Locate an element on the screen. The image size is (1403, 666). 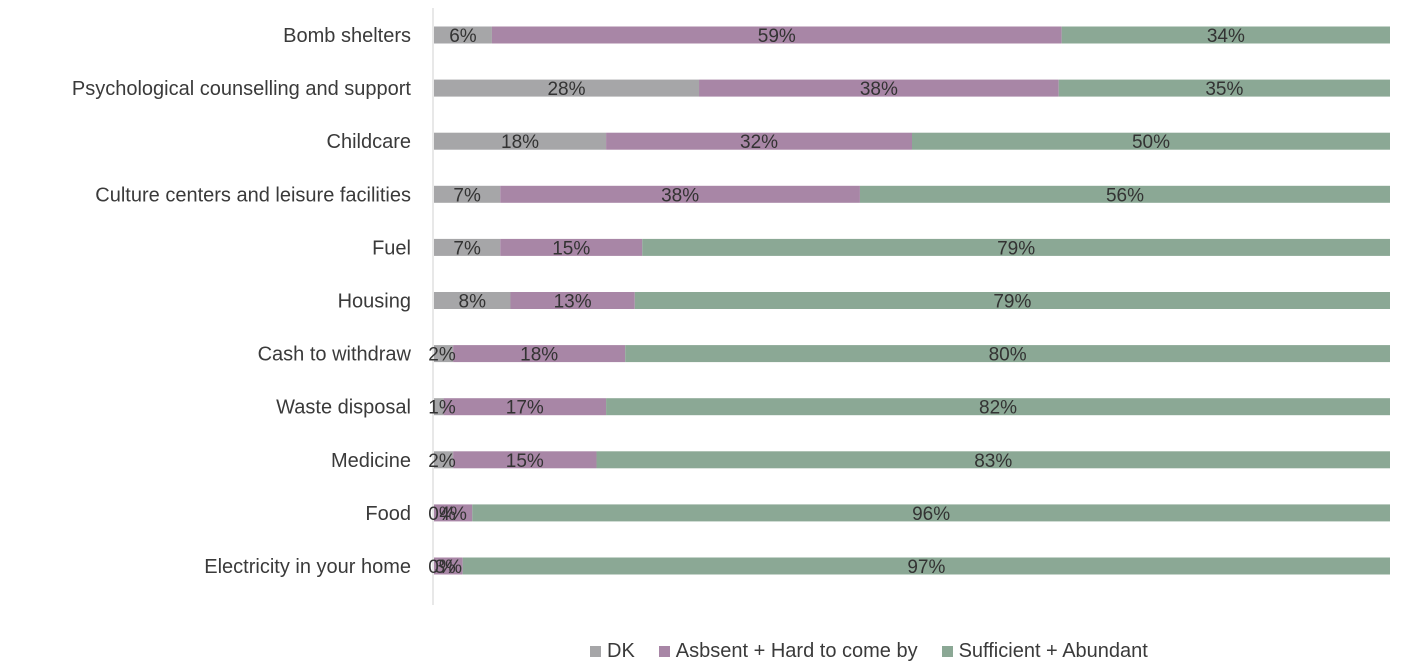
category-label: Psychological counselling and support is located at coordinates (242, 89).